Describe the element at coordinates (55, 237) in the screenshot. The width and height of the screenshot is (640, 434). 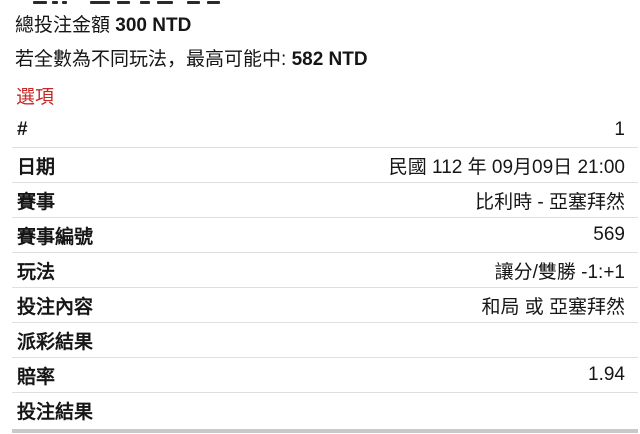
I see `row-label: 賽事編號` at that location.